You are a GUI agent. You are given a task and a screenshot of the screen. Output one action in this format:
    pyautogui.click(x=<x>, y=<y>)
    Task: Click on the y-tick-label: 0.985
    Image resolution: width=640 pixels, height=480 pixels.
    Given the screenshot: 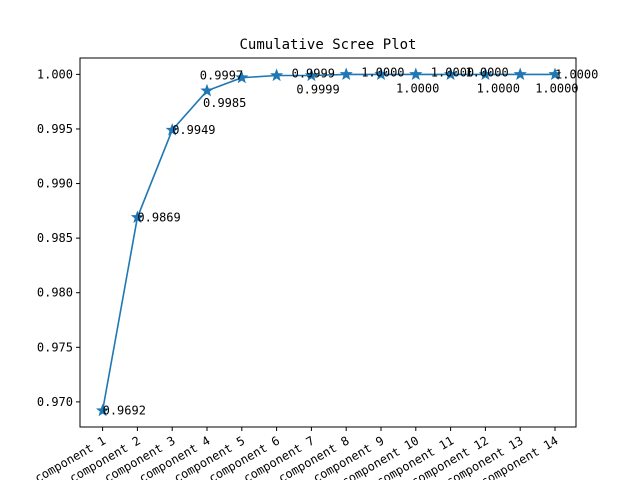 What is the action you would take?
    pyautogui.click(x=55, y=238)
    